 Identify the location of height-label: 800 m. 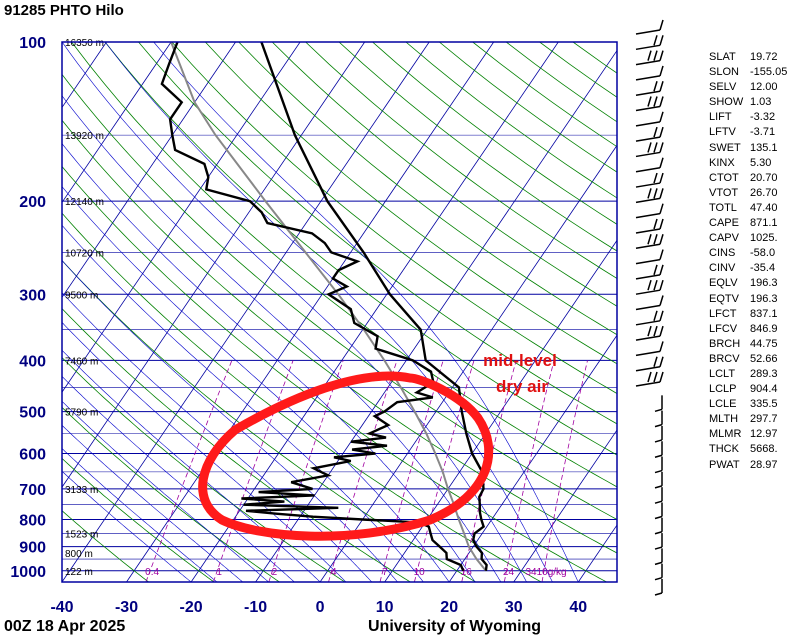
(79, 554).